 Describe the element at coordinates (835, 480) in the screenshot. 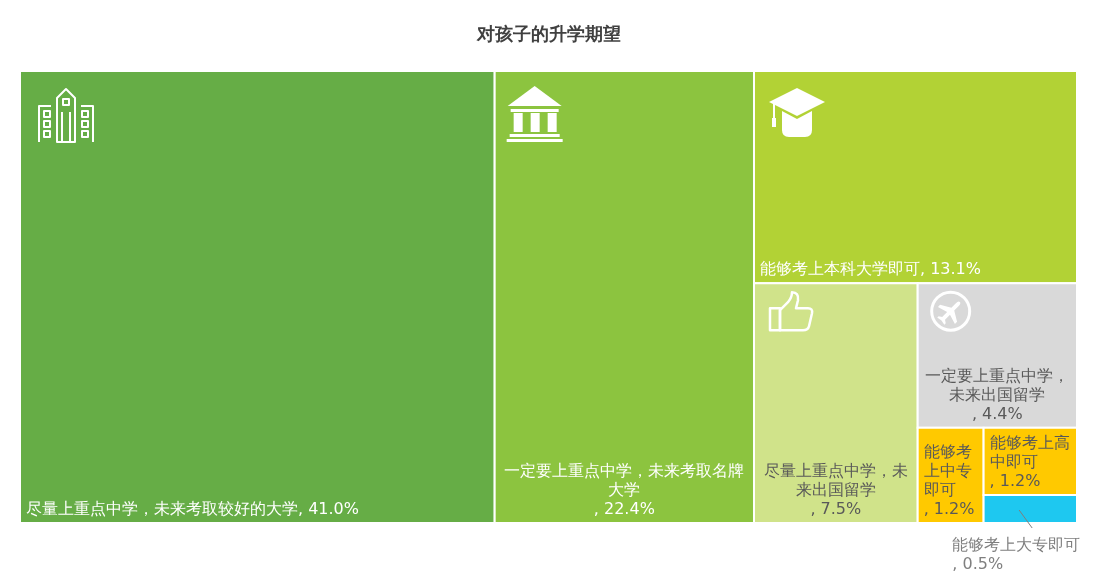

I see `category-label: 尽量上重点中学，未来出国留学` at that location.